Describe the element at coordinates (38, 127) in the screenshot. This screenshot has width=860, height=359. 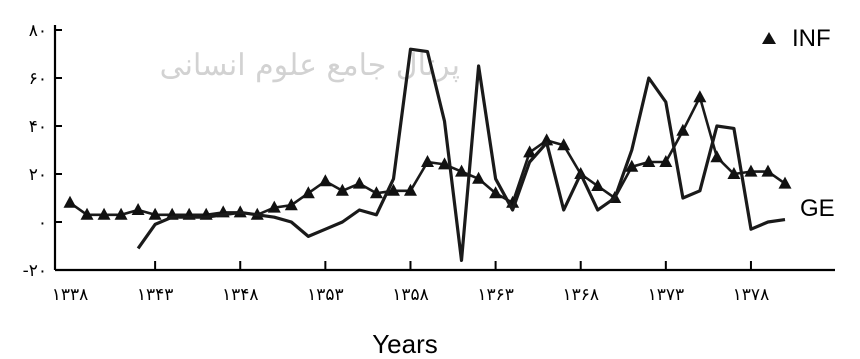
I see `y-tick-label: ۴۰` at that location.